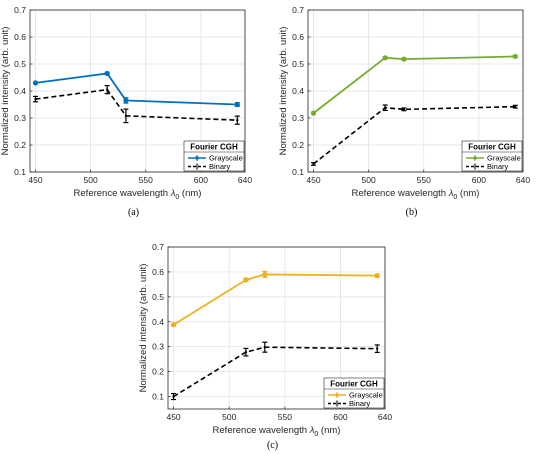 This screenshot has width=550, height=454. Describe the element at coordinates (133, 212) in the screenshot. I see `panel-label: (a)` at that location.